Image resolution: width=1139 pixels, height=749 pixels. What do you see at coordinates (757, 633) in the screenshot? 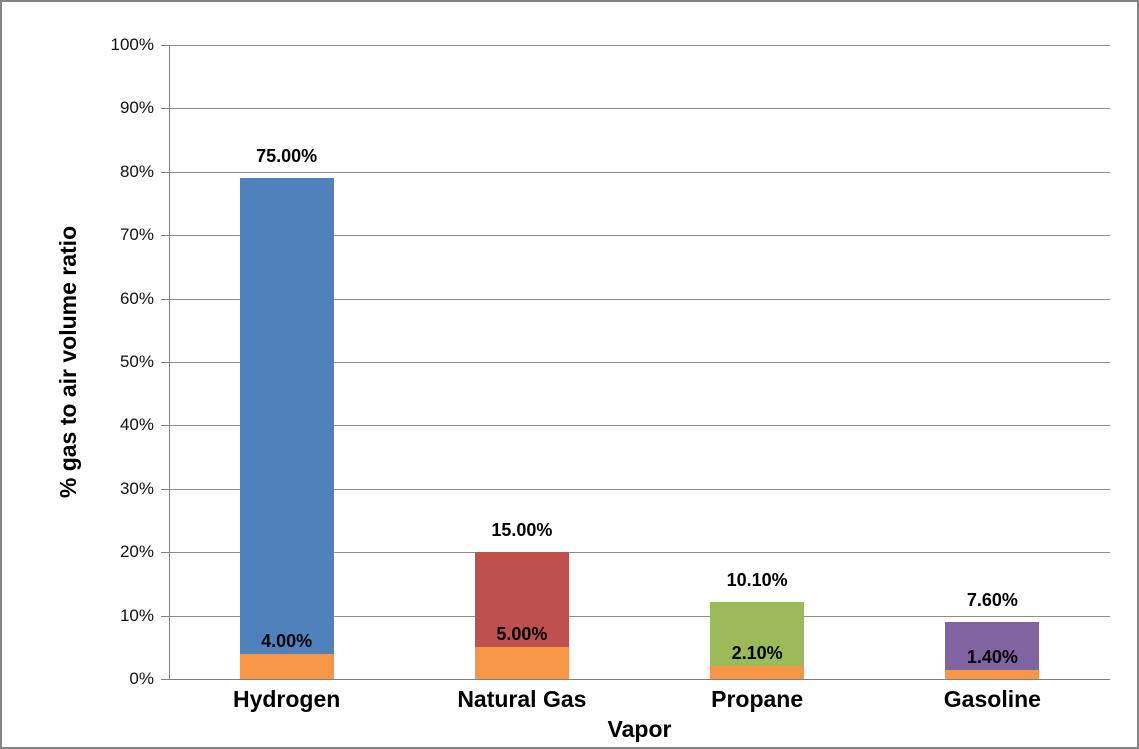
I see `bar-segment-upper-propane` at bounding box center [757, 633].